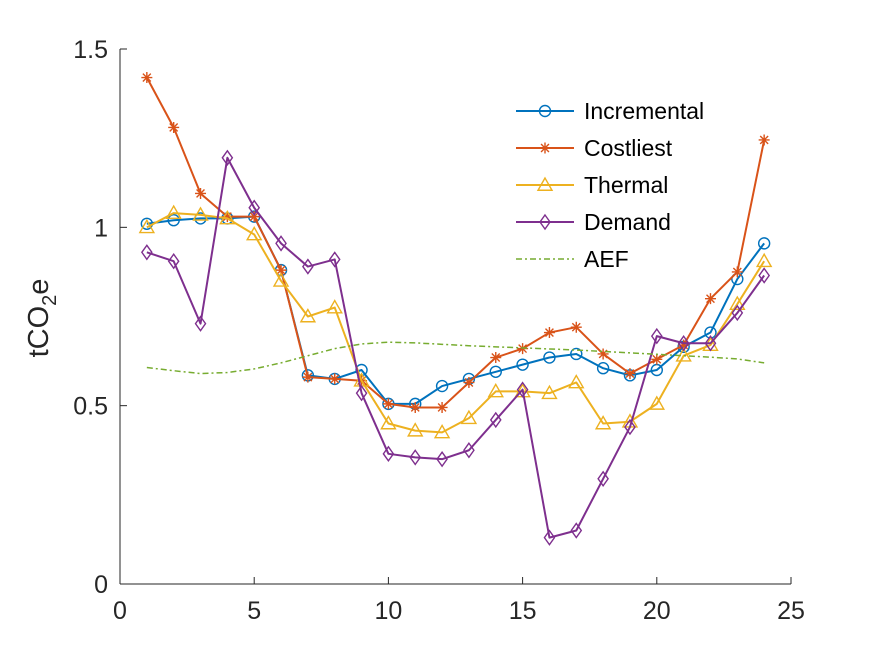 This screenshot has height=656, width=875. I want to click on legend: Incremental Costliest Thermal Demand AEF, so click(610, 185).